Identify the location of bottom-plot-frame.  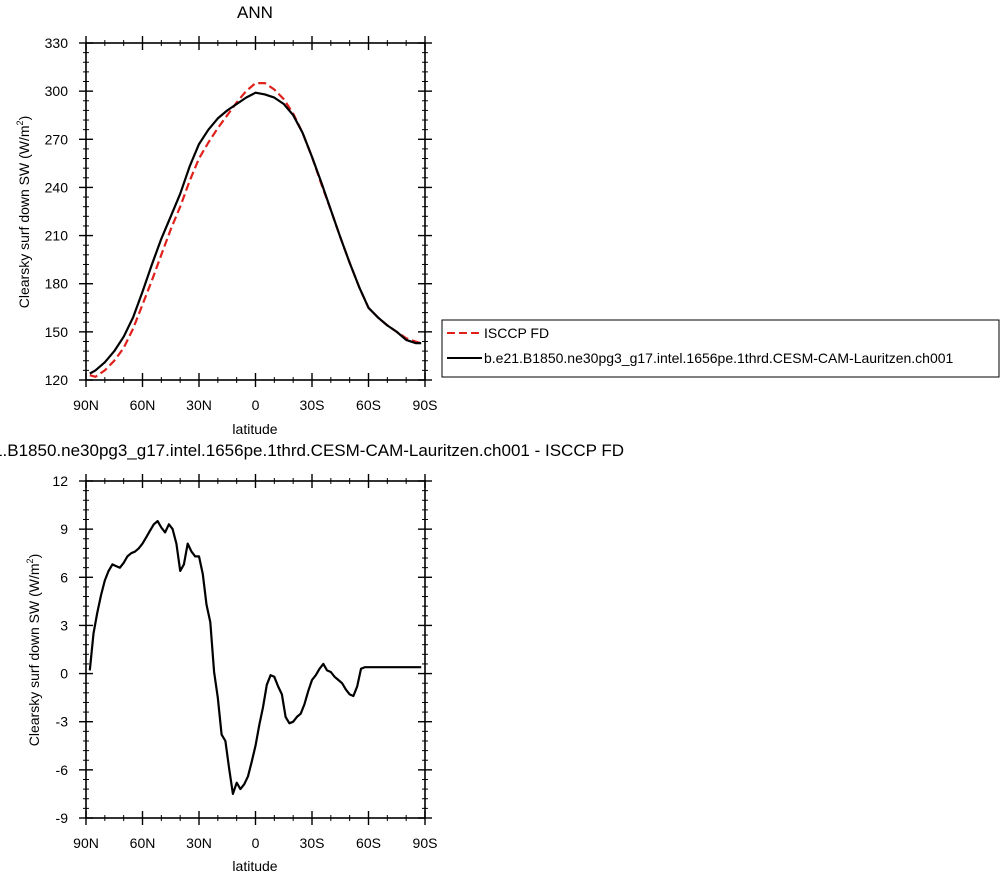
(255, 649).